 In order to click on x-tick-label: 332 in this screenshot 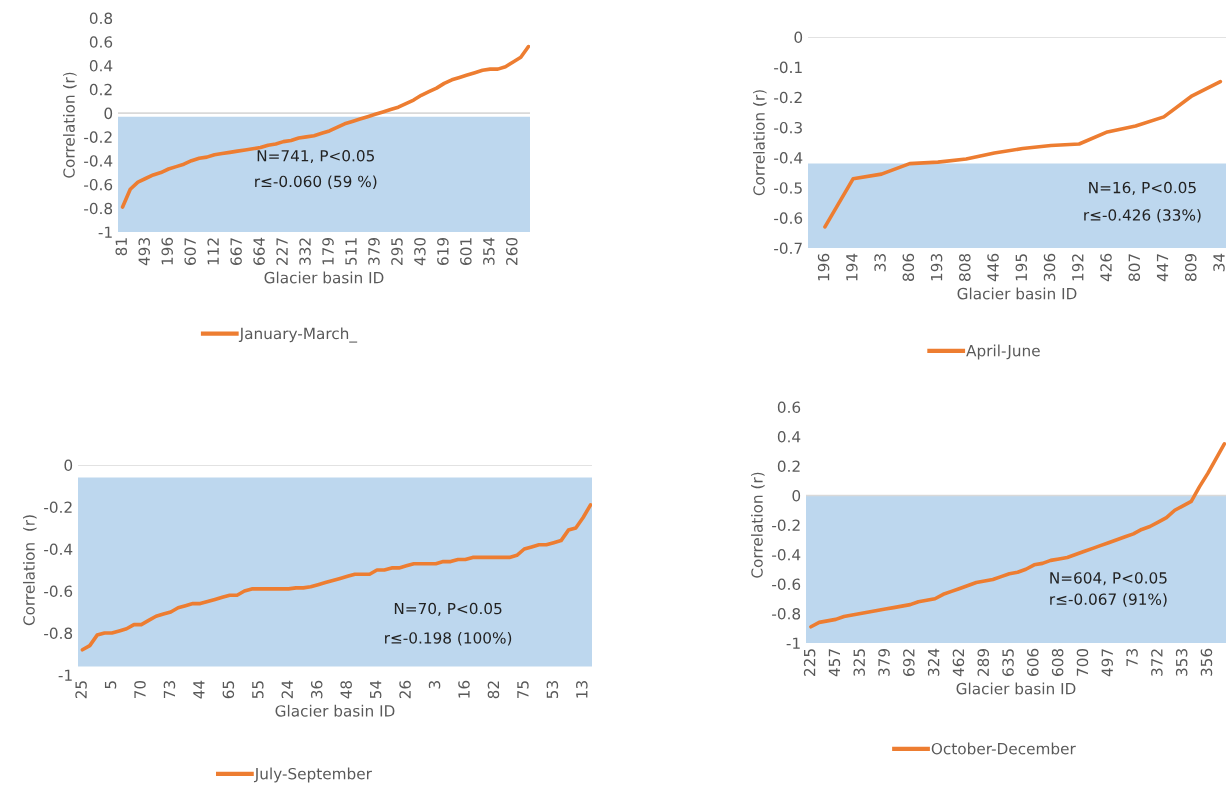, I will do `click(305, 251)`.